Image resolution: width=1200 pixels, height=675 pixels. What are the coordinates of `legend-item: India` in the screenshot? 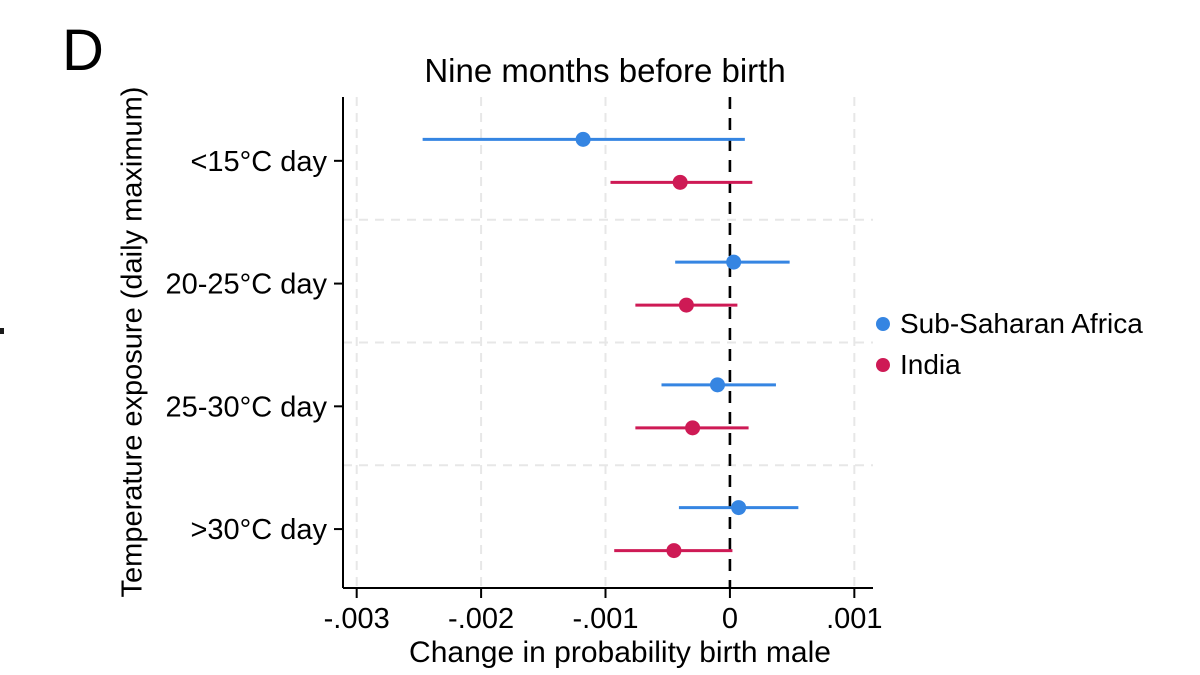 It's located at (1009, 365).